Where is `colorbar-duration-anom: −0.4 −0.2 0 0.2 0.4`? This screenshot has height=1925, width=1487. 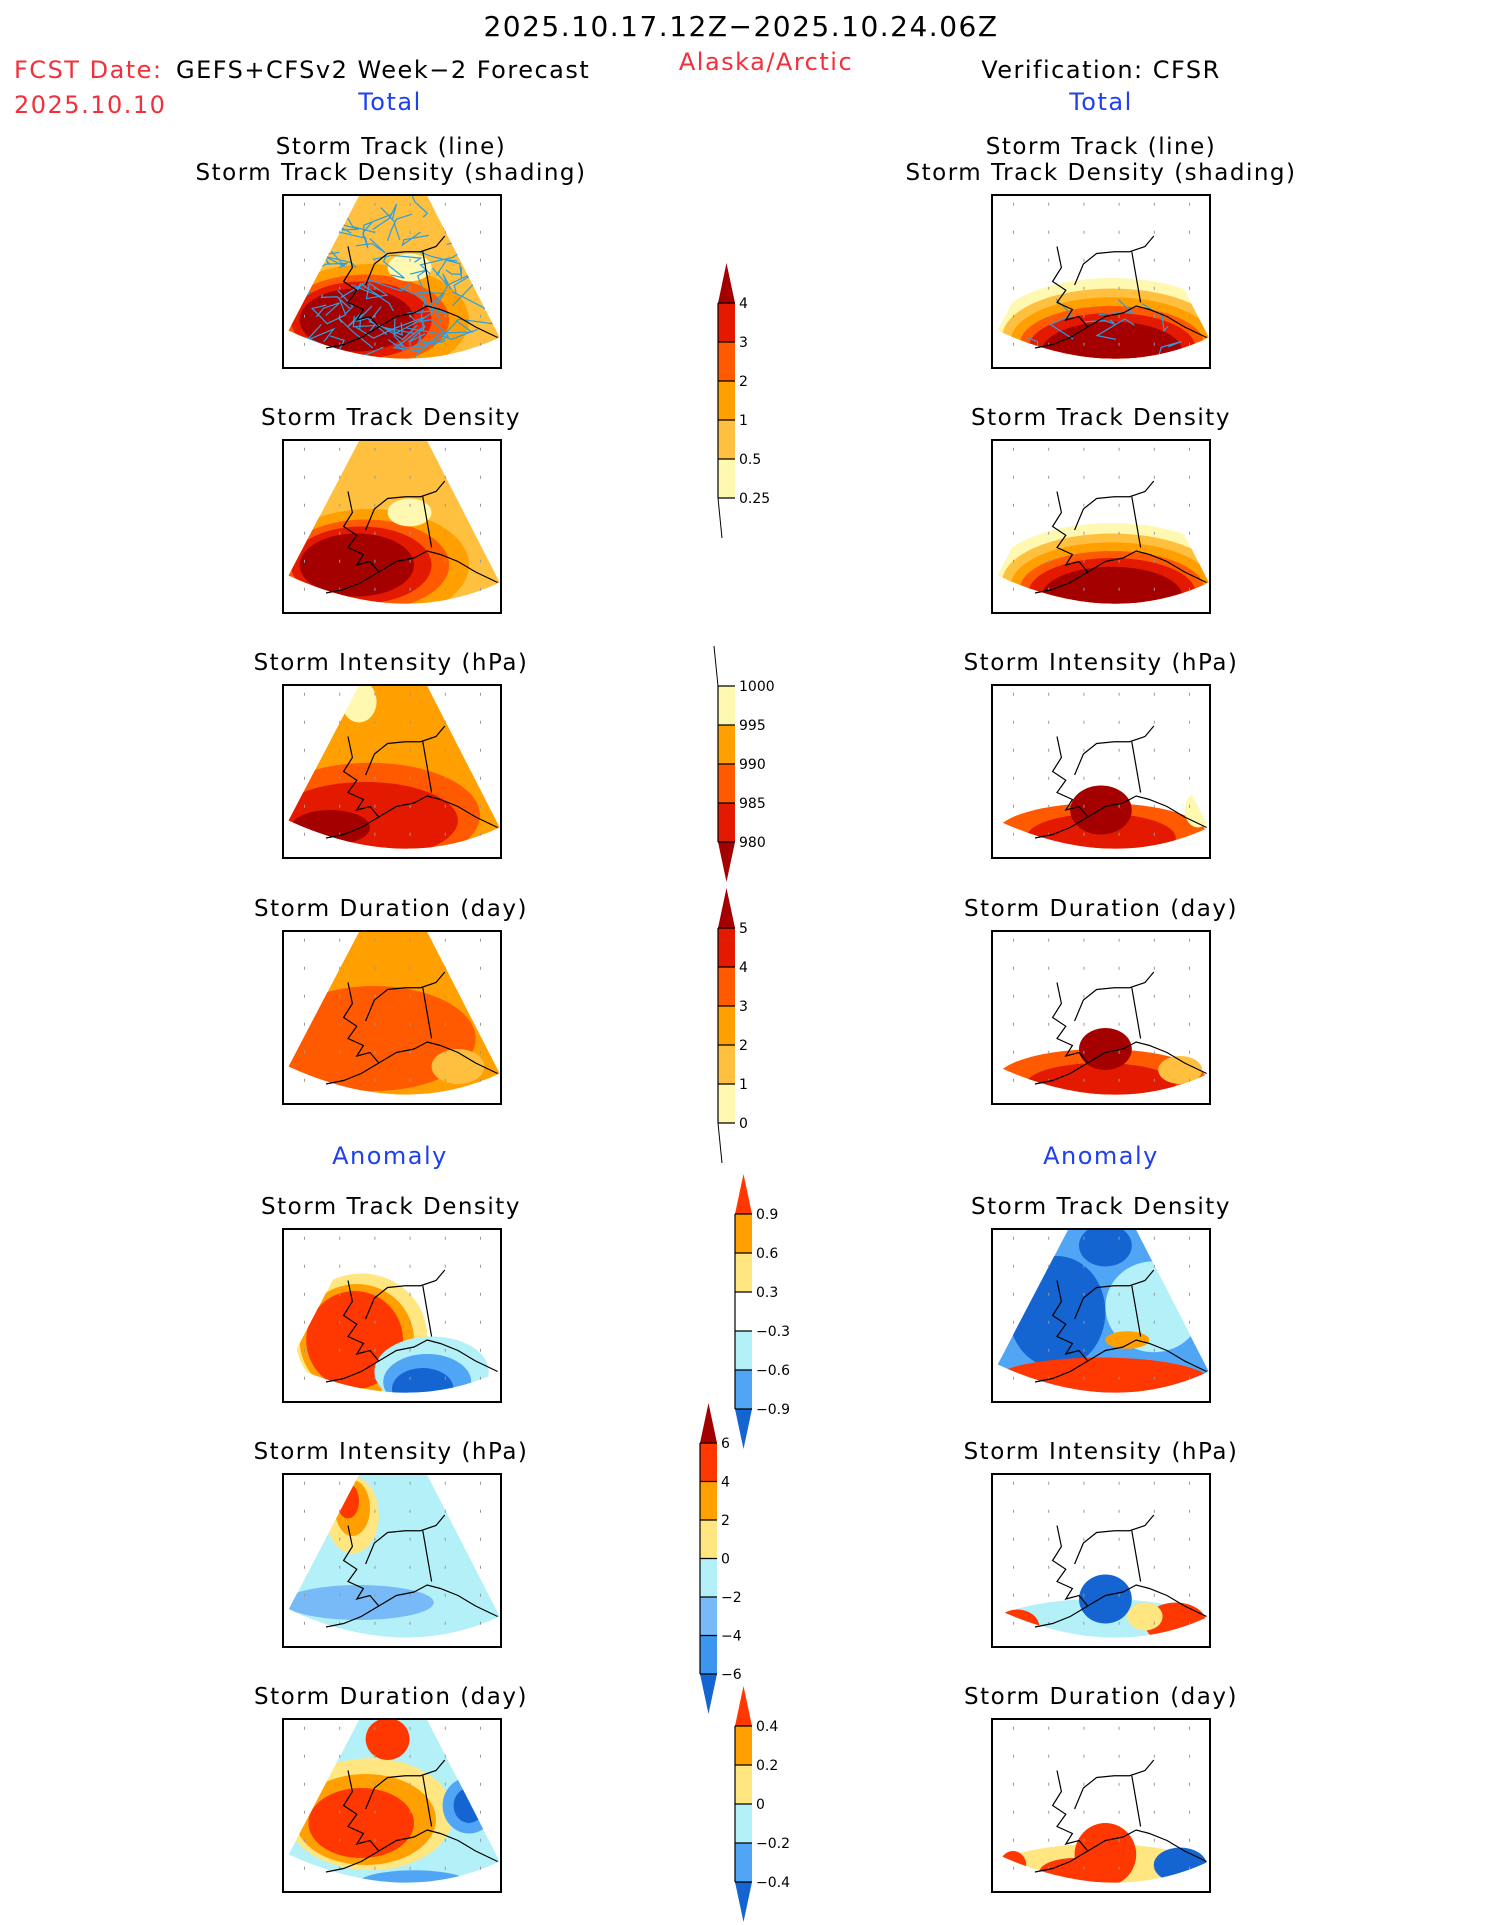 colorbar-duration-anom: −0.4 −0.2 0 0.2 0.4 is located at coordinates (762, 1804).